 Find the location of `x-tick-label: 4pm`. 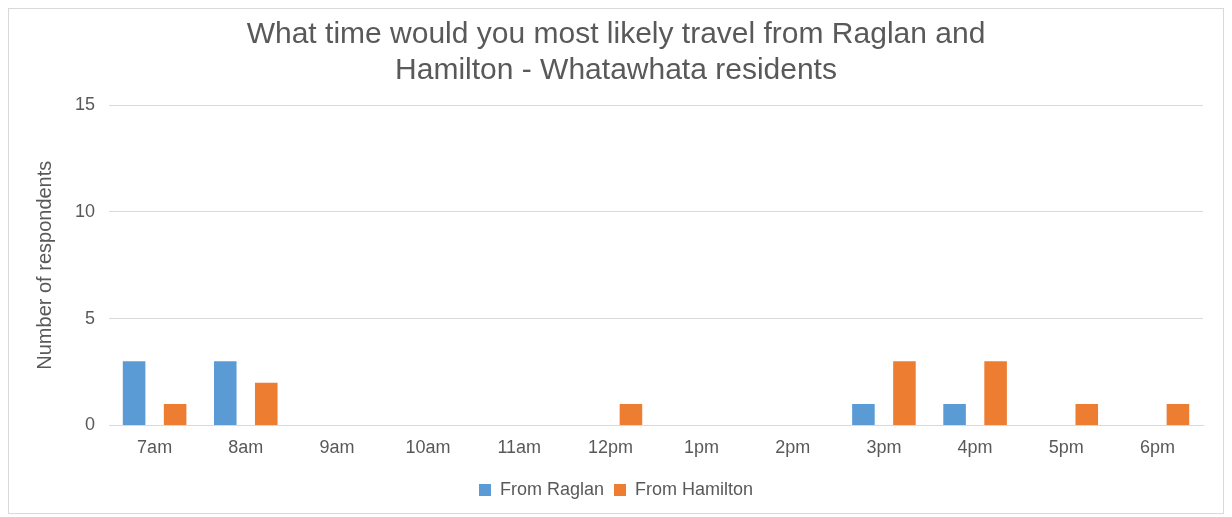

x-tick-label: 4pm is located at coordinates (975, 447).